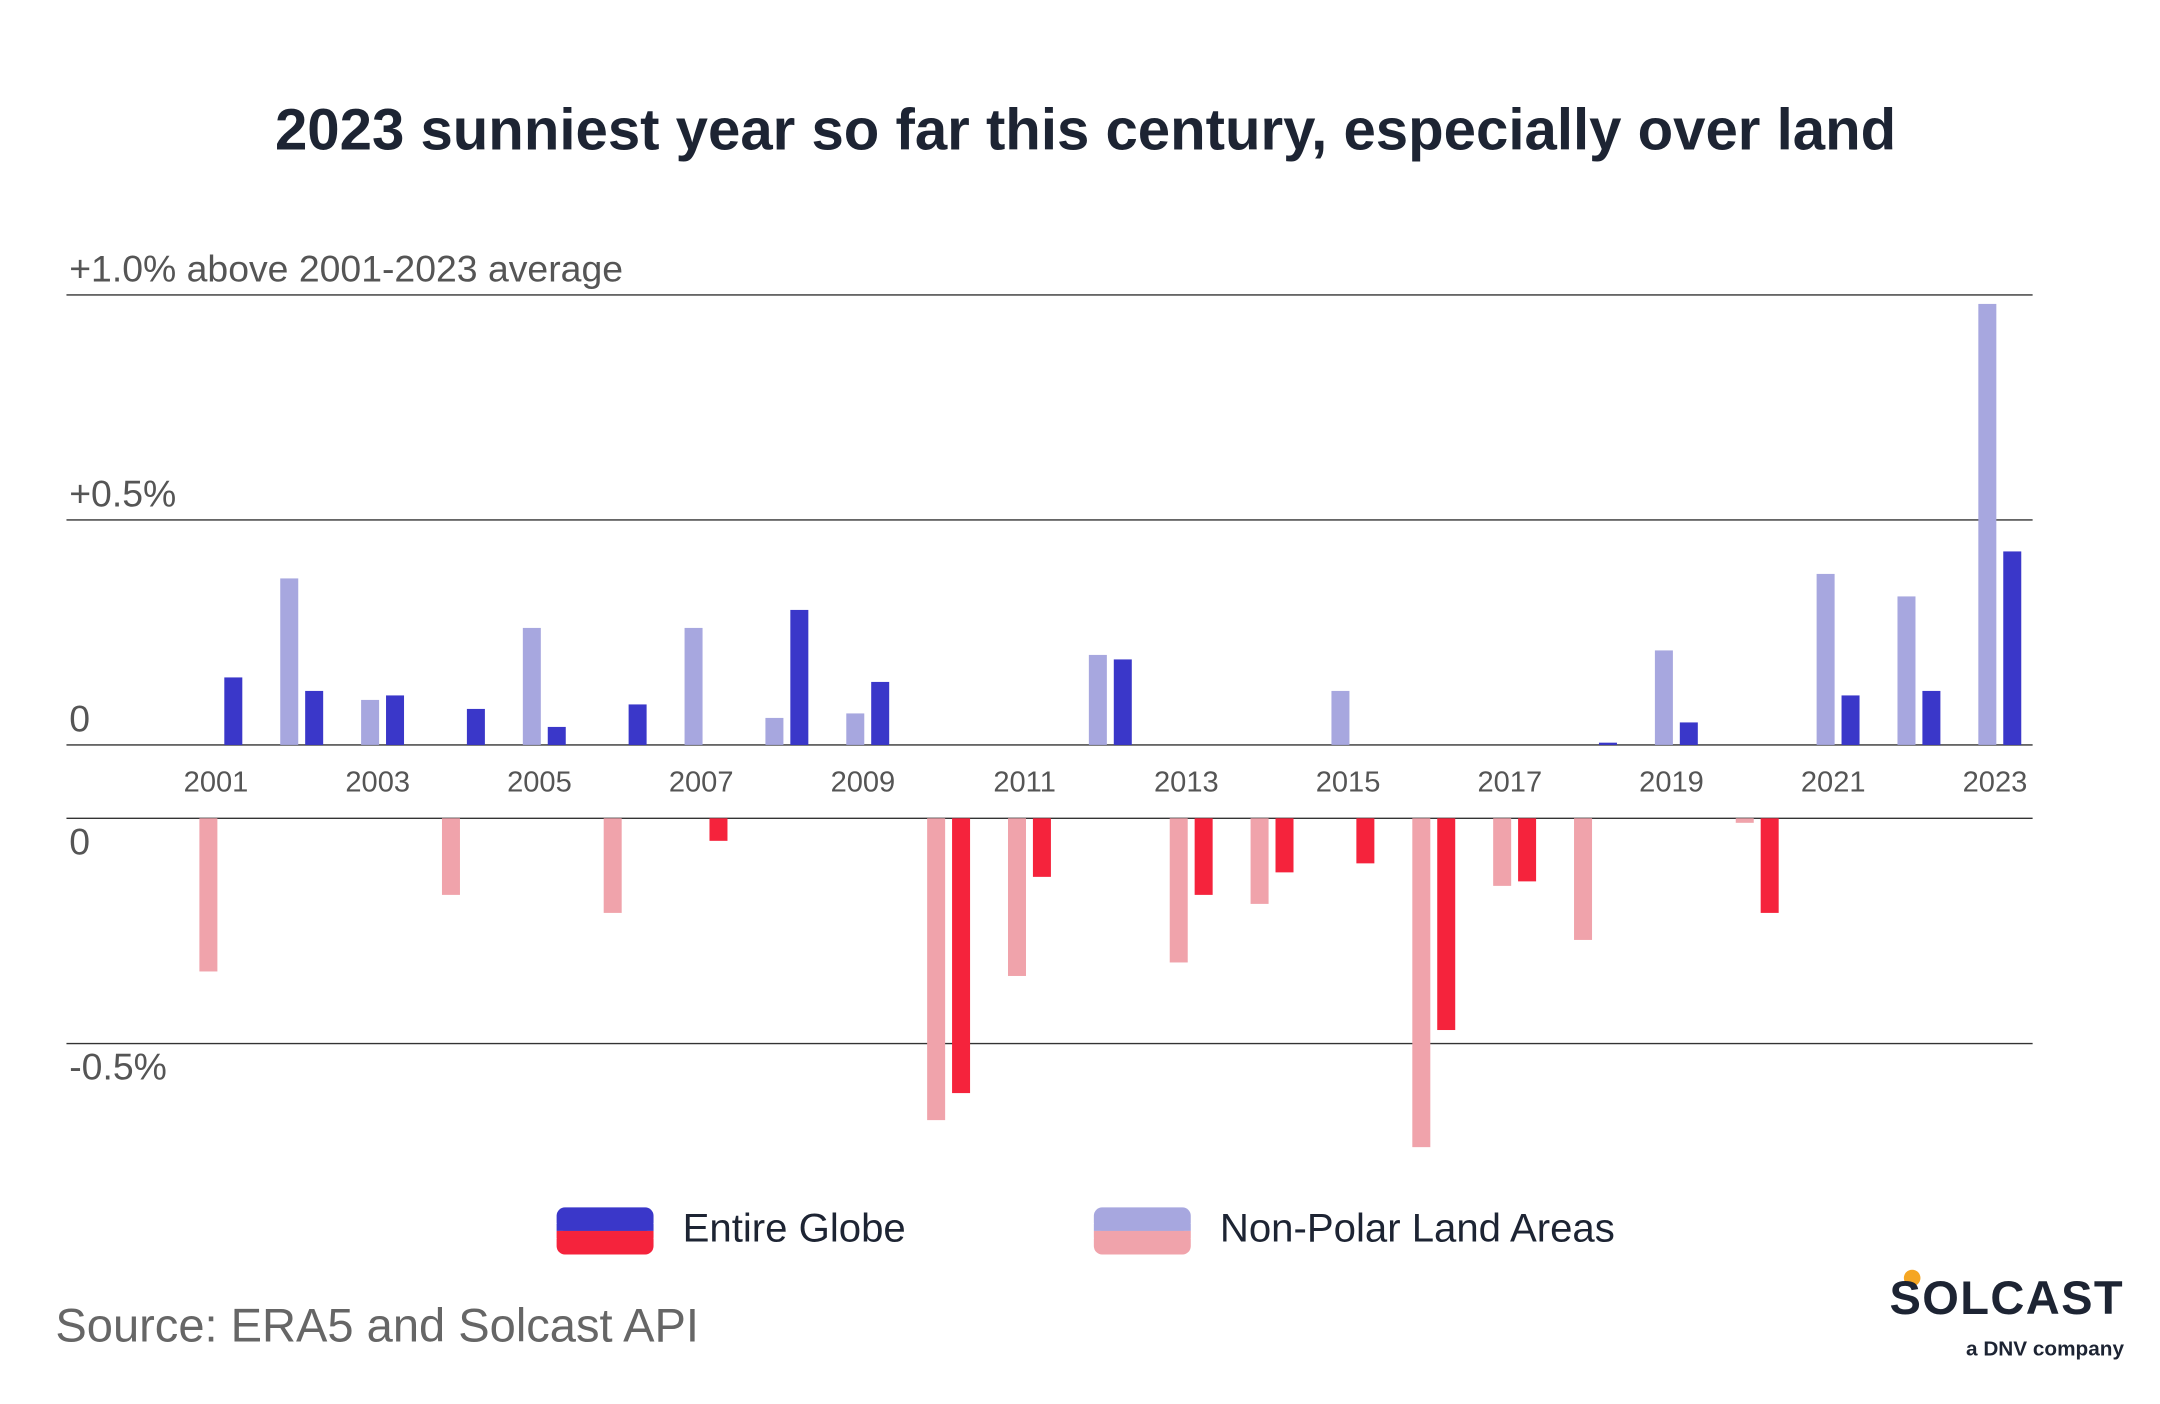  Describe the element at coordinates (2045, 1348) in the screenshot. I see `logo-tagline: a DNV company` at that location.